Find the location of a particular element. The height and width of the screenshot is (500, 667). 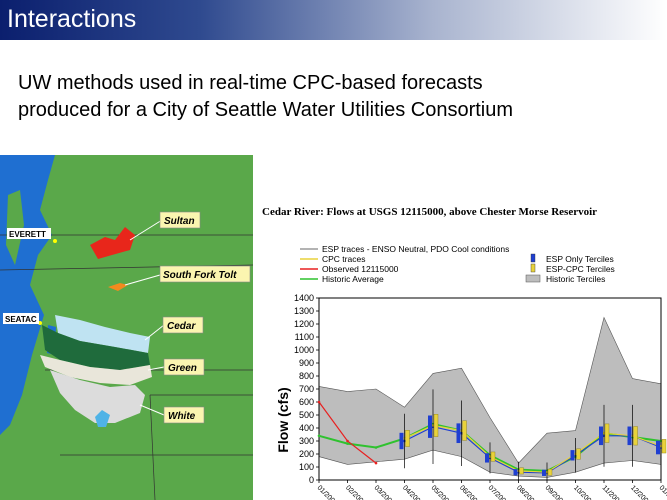

everett-label-bg is located at coordinates (29, 233).